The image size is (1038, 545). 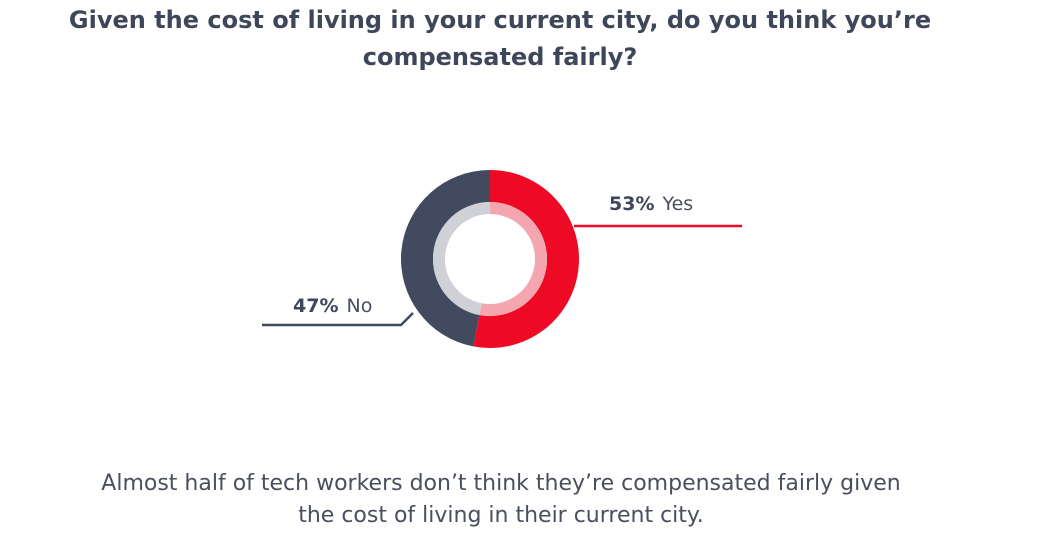 What do you see at coordinates (631, 204) in the screenshot?
I see `slice-value-yes: 53%` at bounding box center [631, 204].